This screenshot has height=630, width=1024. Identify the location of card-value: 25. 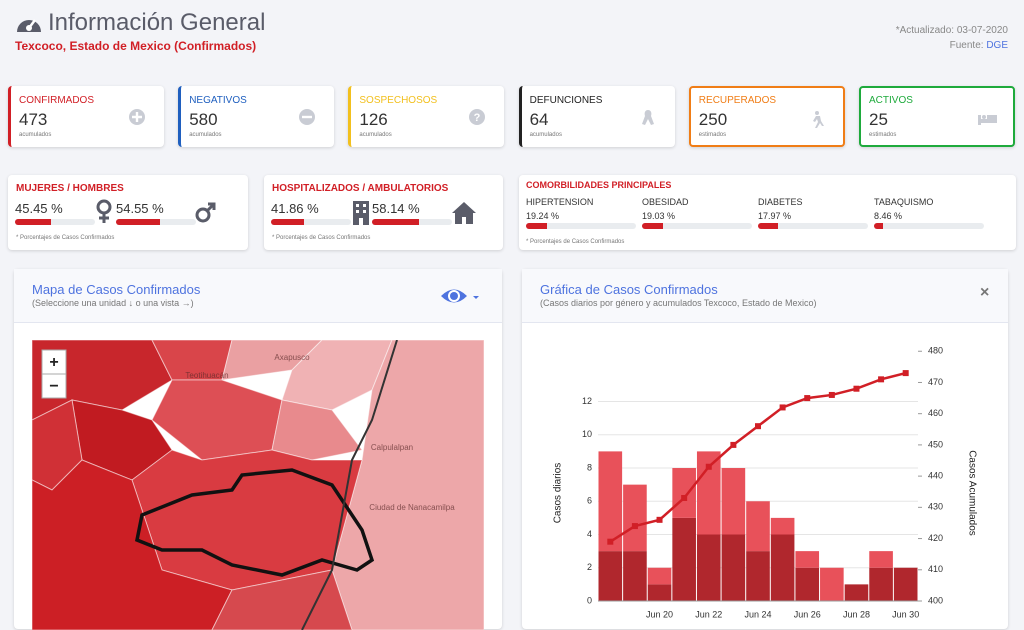
(878, 119).